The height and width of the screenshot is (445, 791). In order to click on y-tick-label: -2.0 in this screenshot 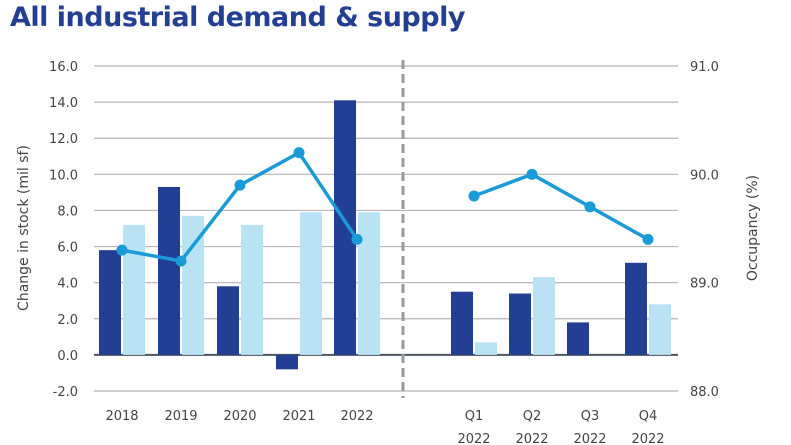, I will do `click(65, 392)`.